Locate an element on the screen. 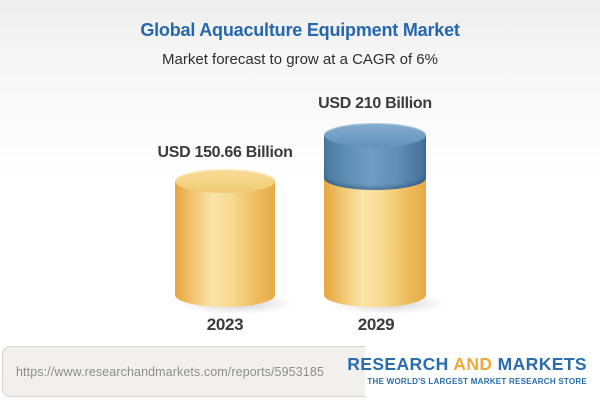  bar-value-label-2023: USD 150.66 Billion is located at coordinates (225, 152).